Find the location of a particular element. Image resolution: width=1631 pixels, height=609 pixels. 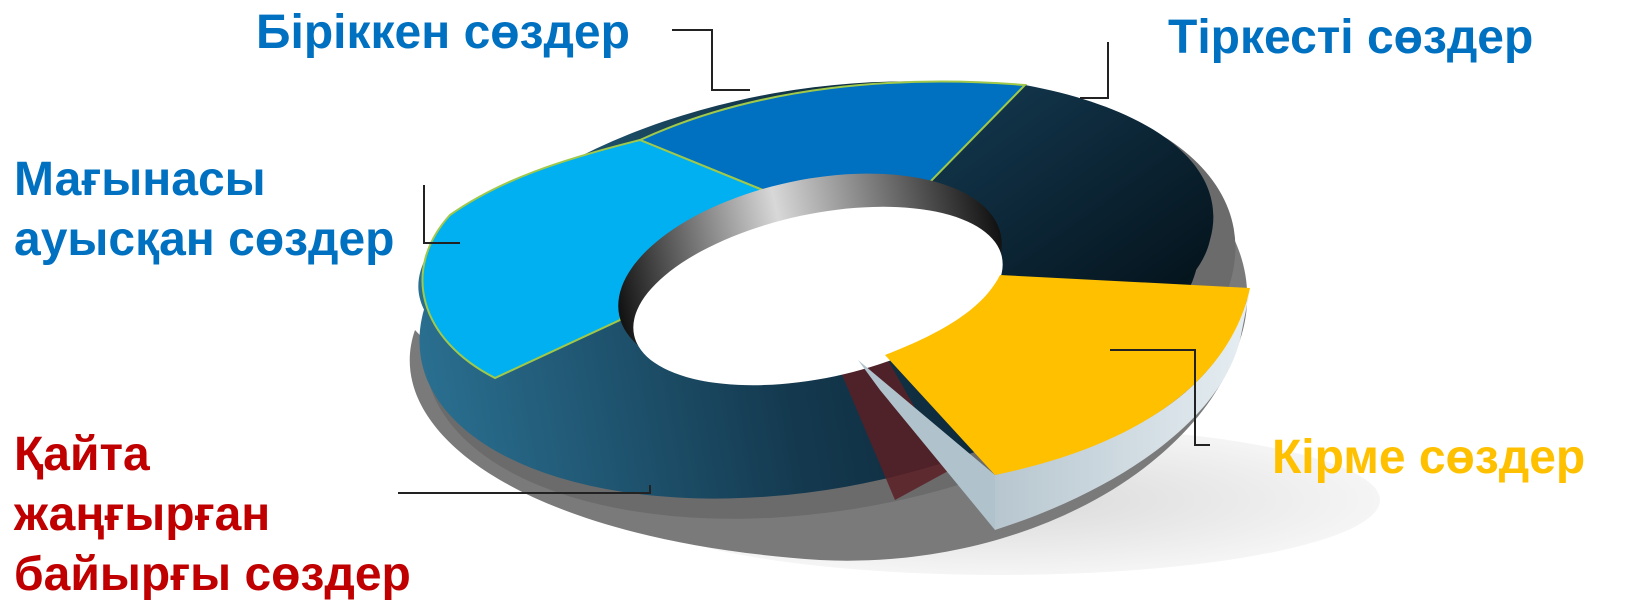

leader-magynasy is located at coordinates (441, 214).